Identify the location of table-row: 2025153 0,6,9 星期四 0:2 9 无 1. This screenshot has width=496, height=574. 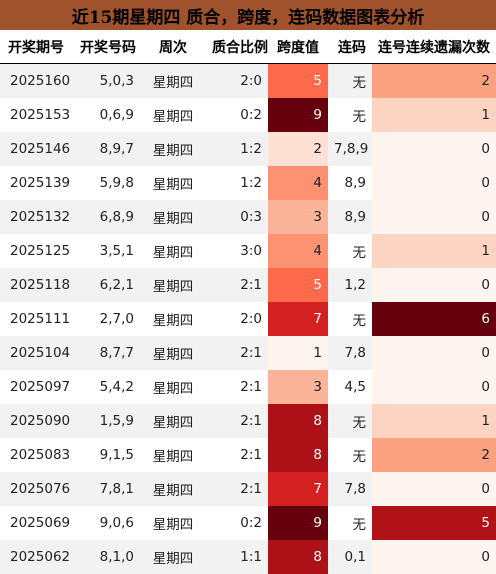
(248, 115).